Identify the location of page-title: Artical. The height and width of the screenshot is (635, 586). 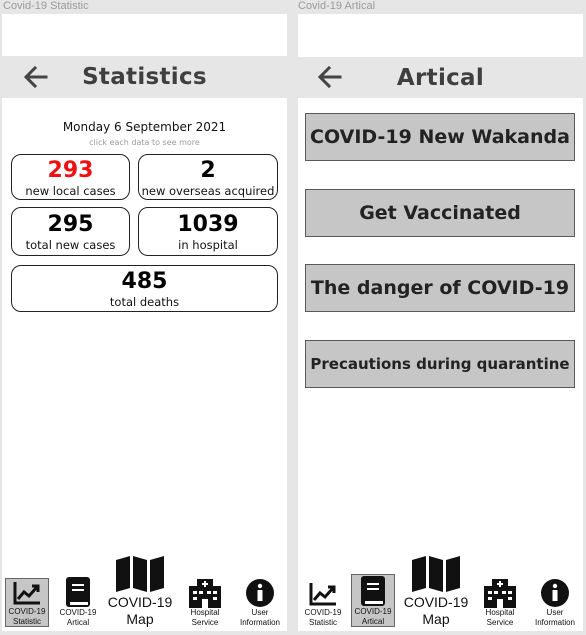
(440, 77).